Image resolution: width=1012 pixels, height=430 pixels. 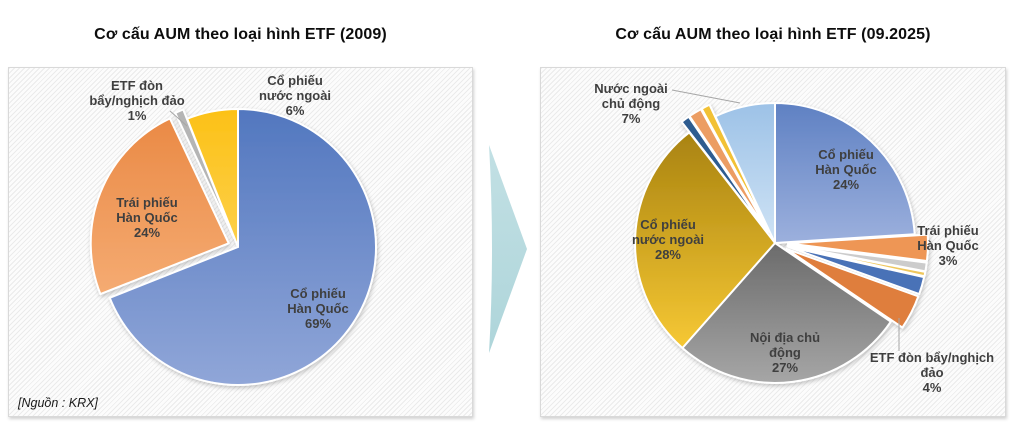 I want to click on leader-foreign-active-2025, so click(x=706, y=96).